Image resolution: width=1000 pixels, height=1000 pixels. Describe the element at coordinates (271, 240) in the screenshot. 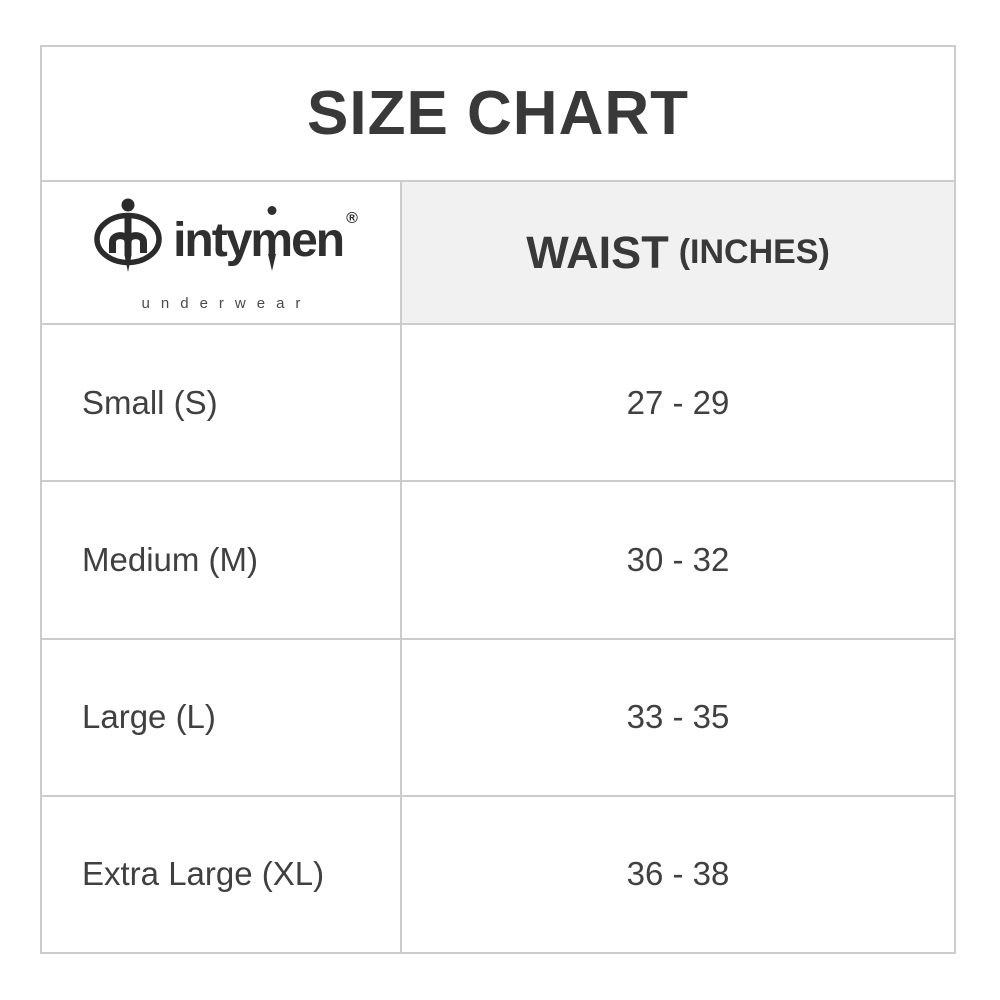

I see `wordmark-dotted-m: m` at that location.